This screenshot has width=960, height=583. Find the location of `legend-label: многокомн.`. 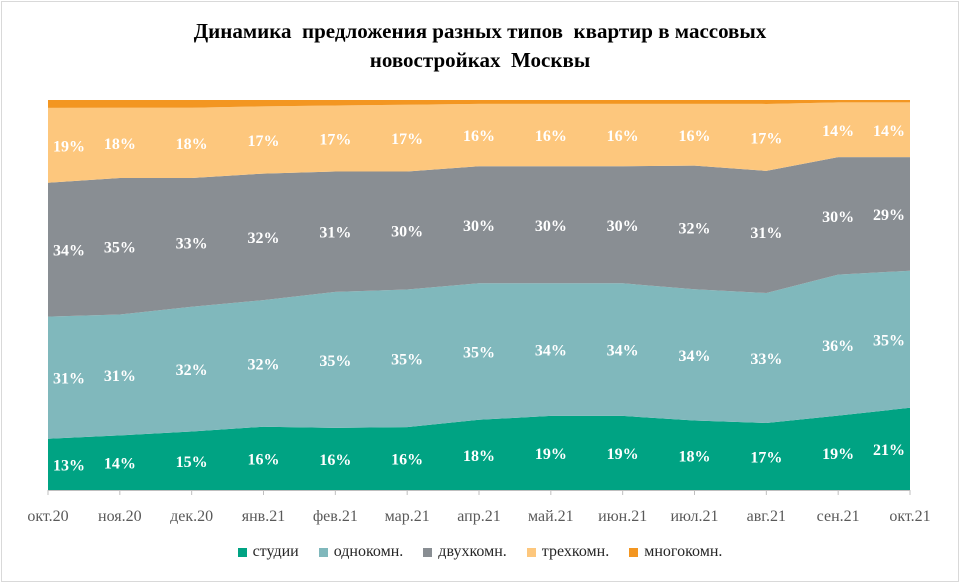

legend-label: многокомн. is located at coordinates (683, 551).